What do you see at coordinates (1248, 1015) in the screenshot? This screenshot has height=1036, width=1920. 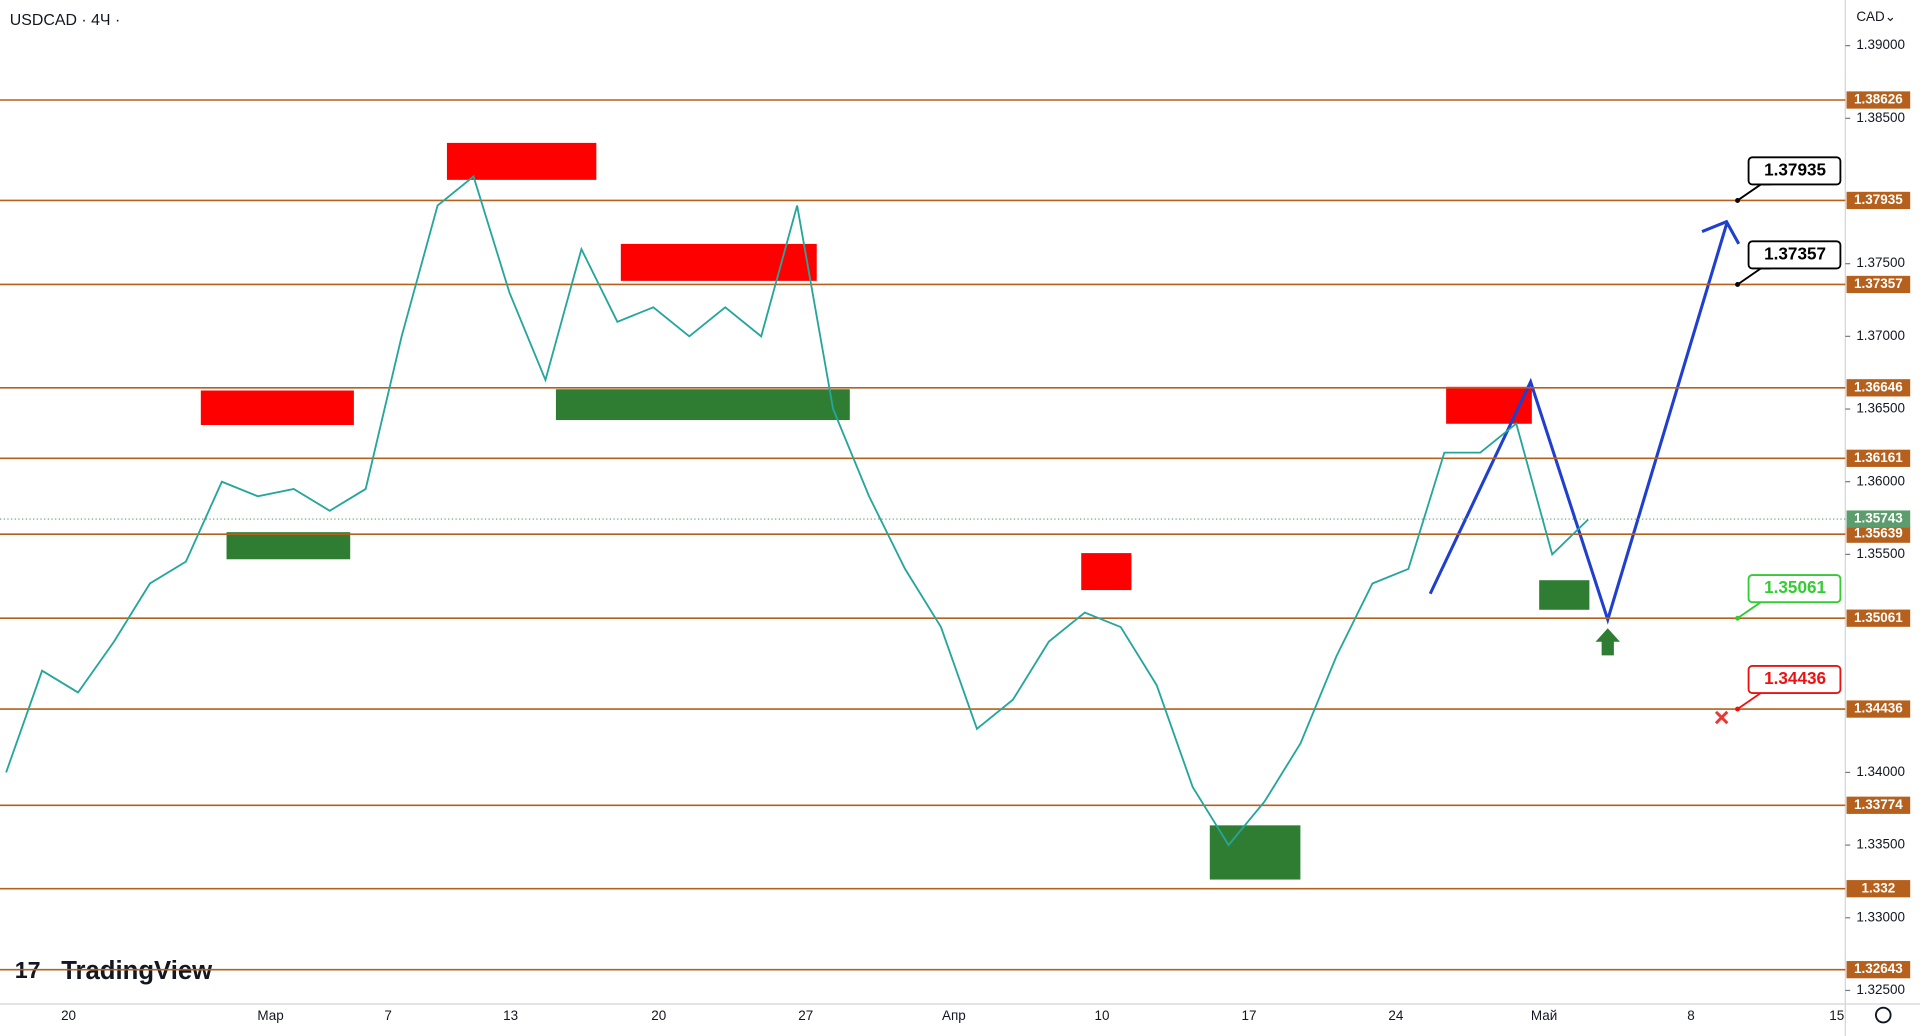 I see `x-tick-label: 17` at bounding box center [1248, 1015].